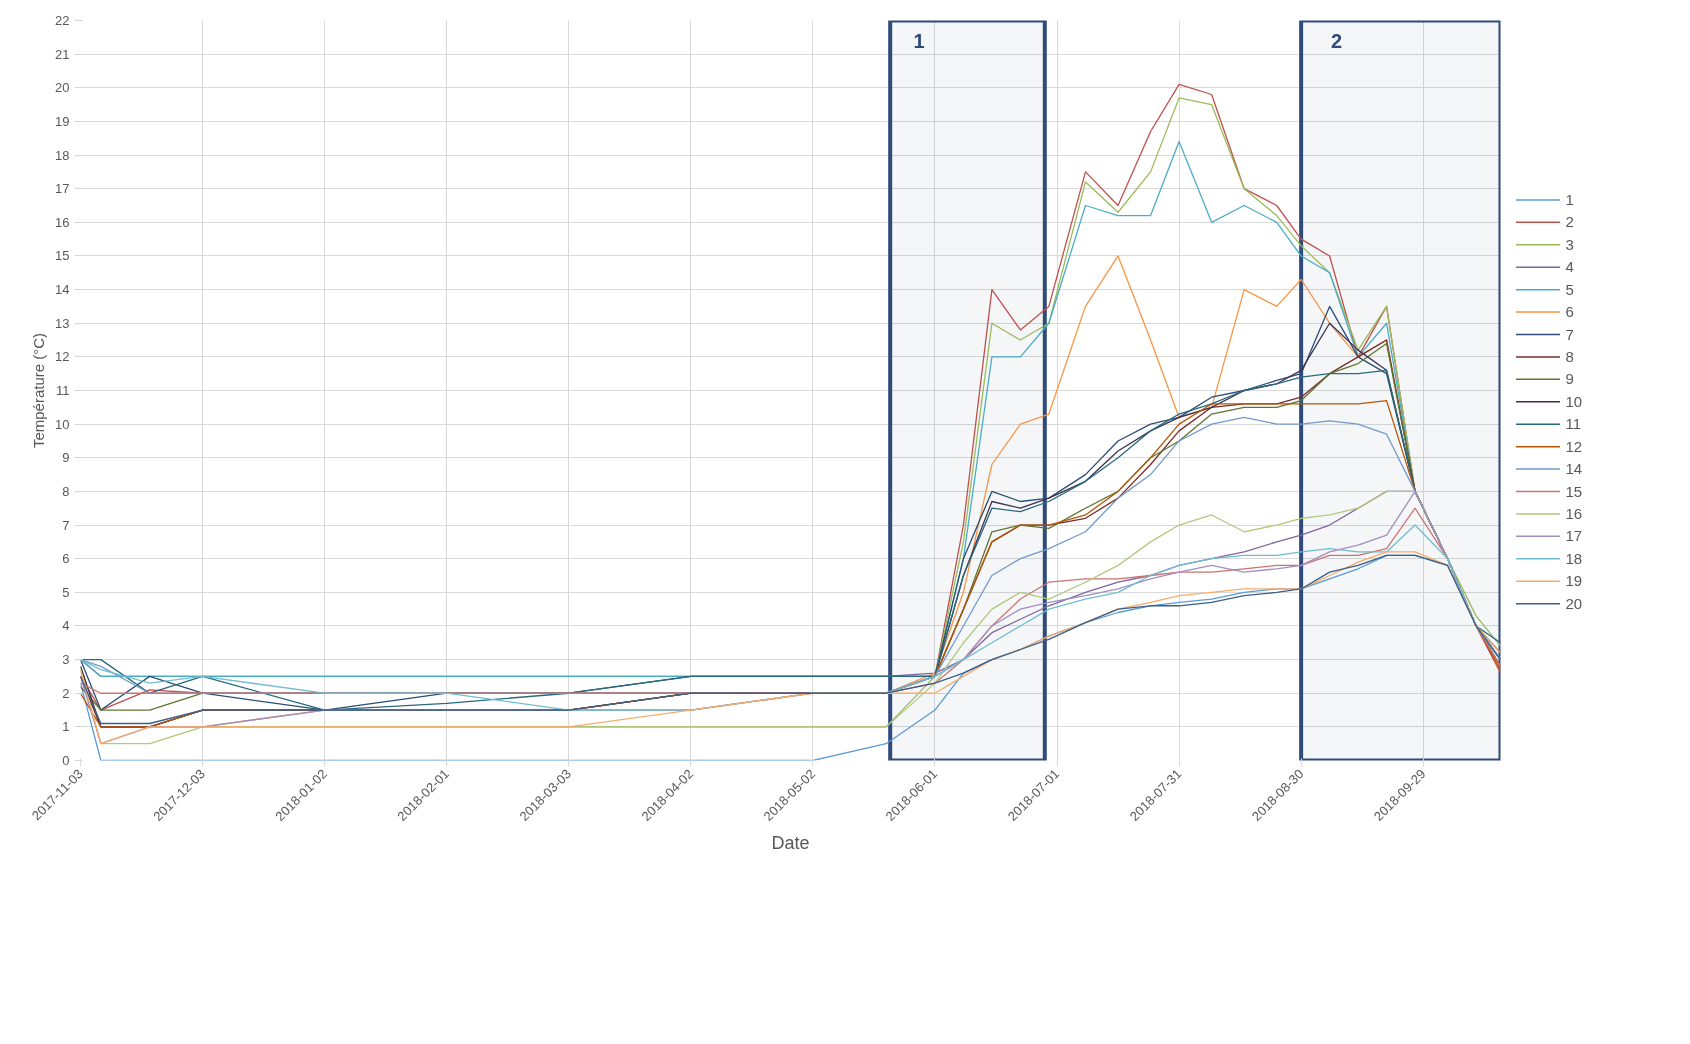 Image resolution: width=1690 pixels, height=1044 pixels. Describe the element at coordinates (1569, 312) in the screenshot. I see `legend-label: 6` at that location.